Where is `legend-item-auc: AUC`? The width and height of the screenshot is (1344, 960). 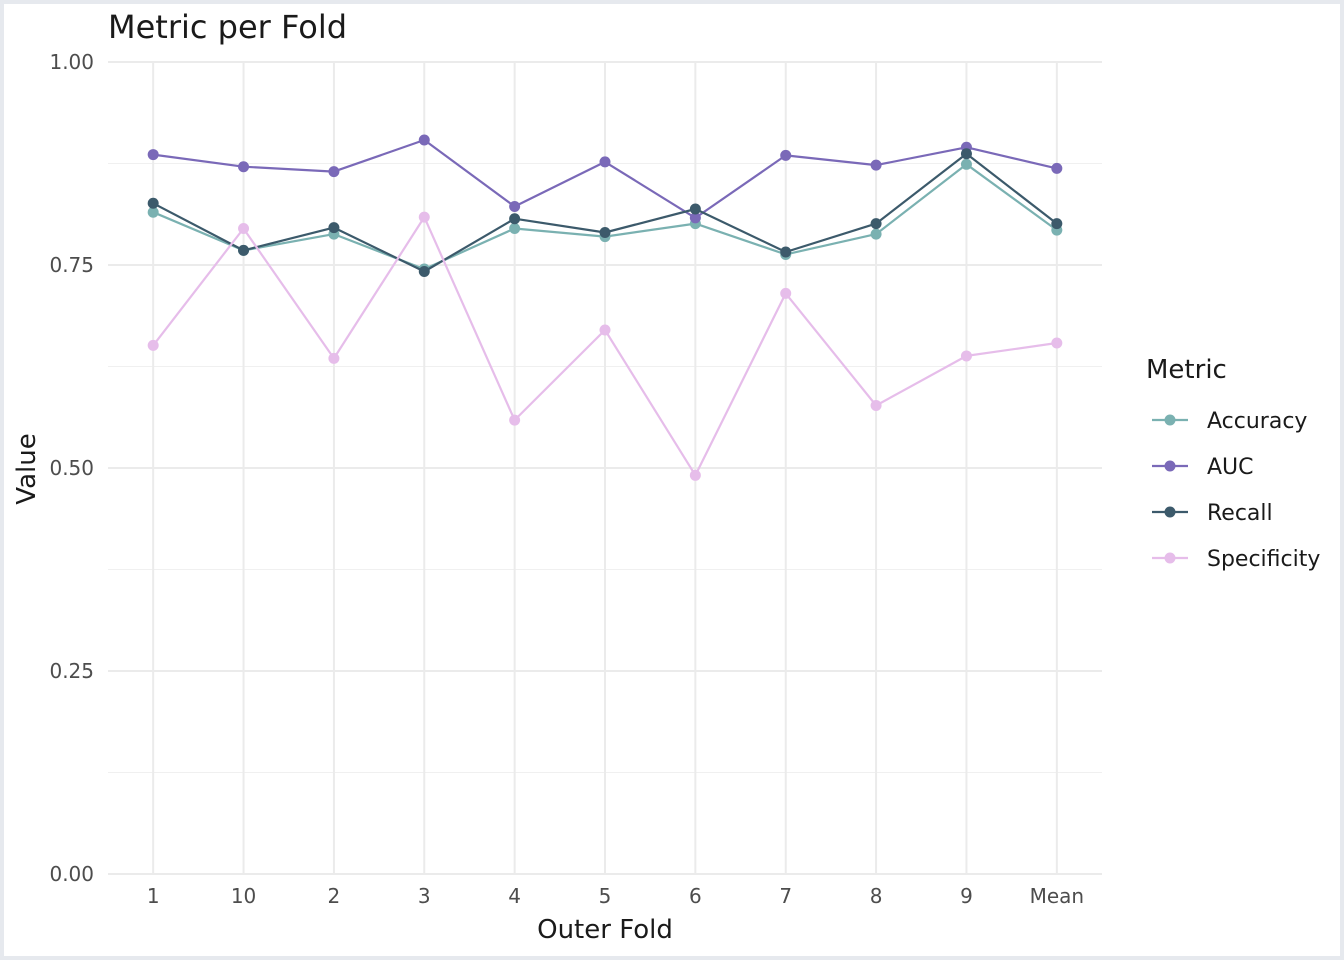
legend-item-auc: AUC is located at coordinates (1203, 467).